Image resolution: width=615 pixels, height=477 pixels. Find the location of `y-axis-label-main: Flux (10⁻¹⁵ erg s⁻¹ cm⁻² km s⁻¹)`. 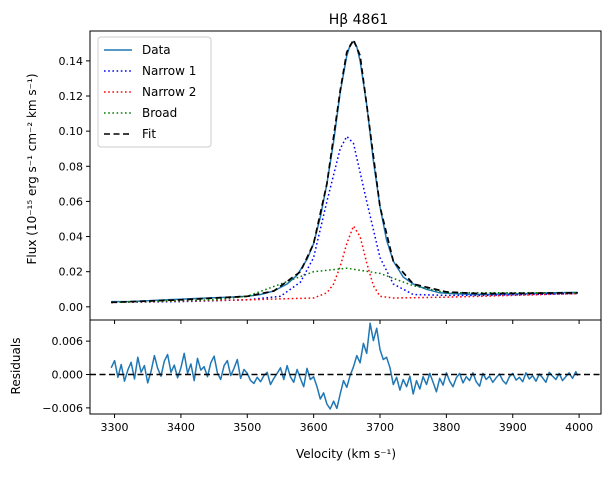

y-axis-label-main: Flux (10⁻¹⁵ erg s⁻¹ cm⁻² km s⁻¹) is located at coordinates (32, 168).